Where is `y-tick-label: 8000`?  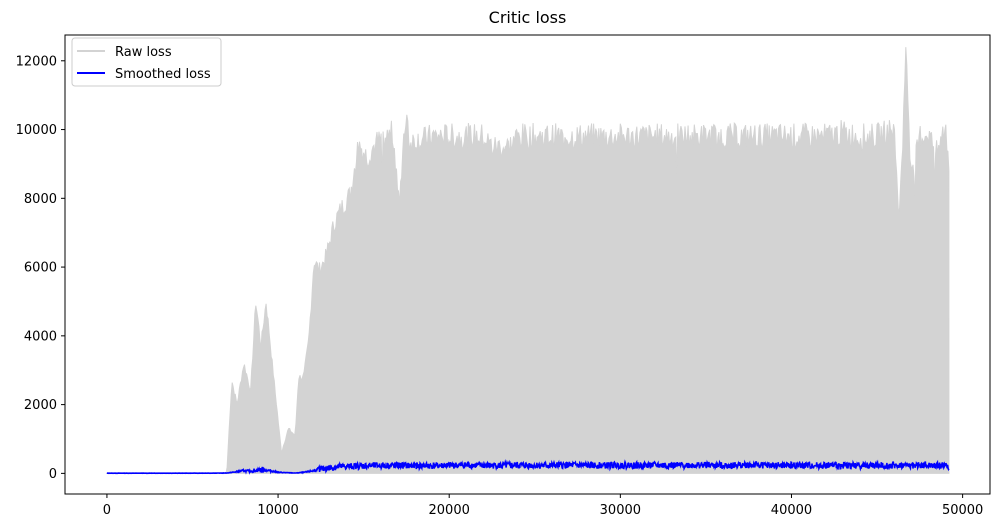
y-tick-label: 8000 is located at coordinates (40, 199).